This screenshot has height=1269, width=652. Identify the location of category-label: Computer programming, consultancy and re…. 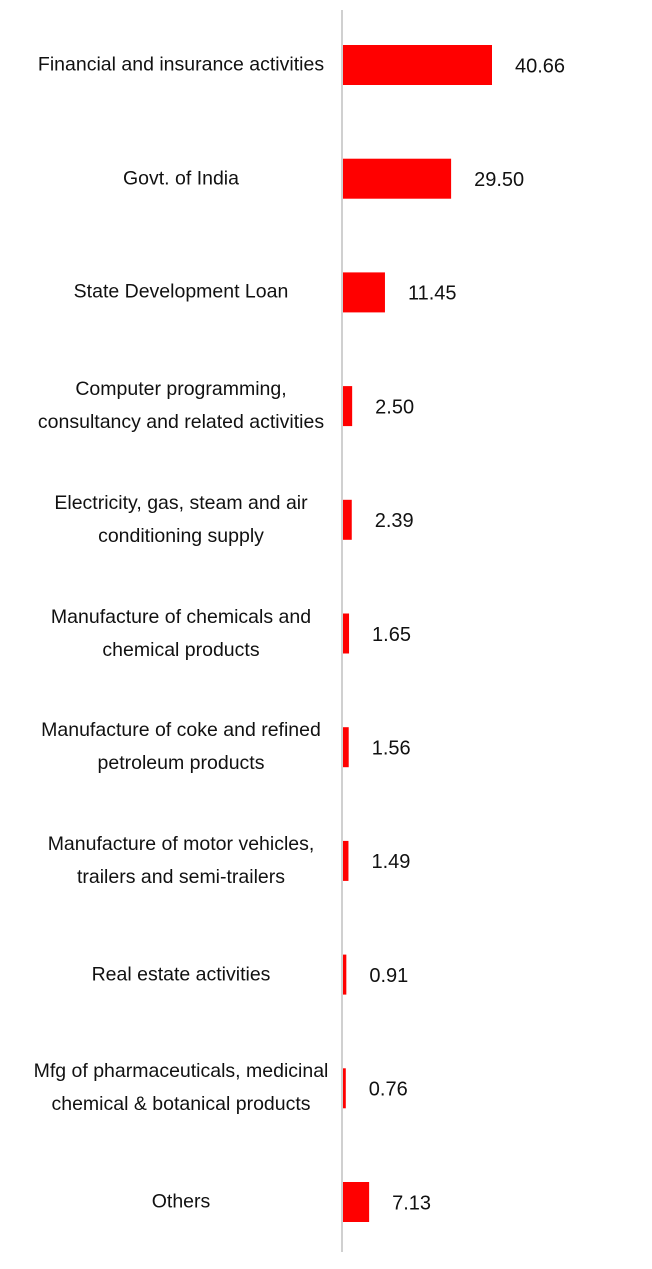
(181, 406).